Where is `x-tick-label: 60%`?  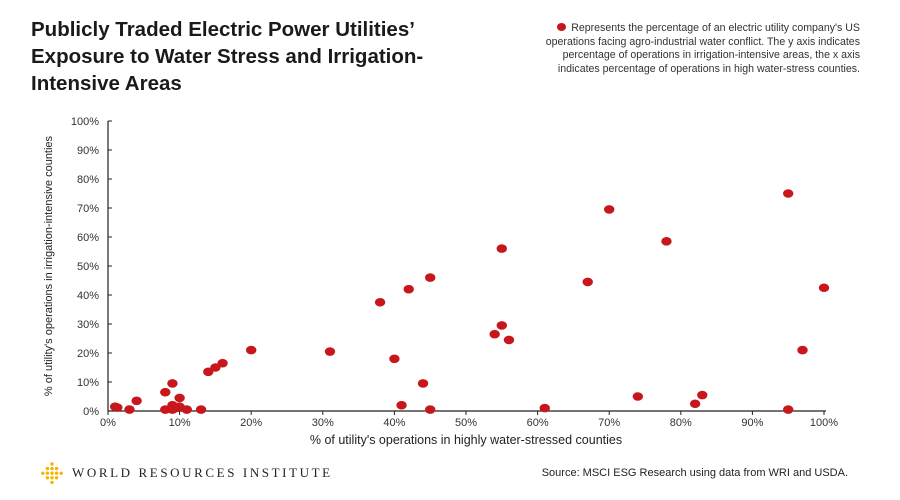 x-tick-label: 60% is located at coordinates (538, 423).